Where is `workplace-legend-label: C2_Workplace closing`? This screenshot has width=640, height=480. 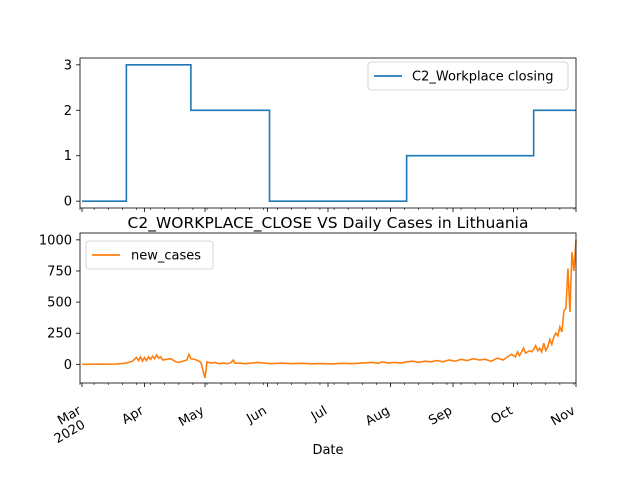 workplace-legend-label: C2_Workplace closing is located at coordinates (482, 77).